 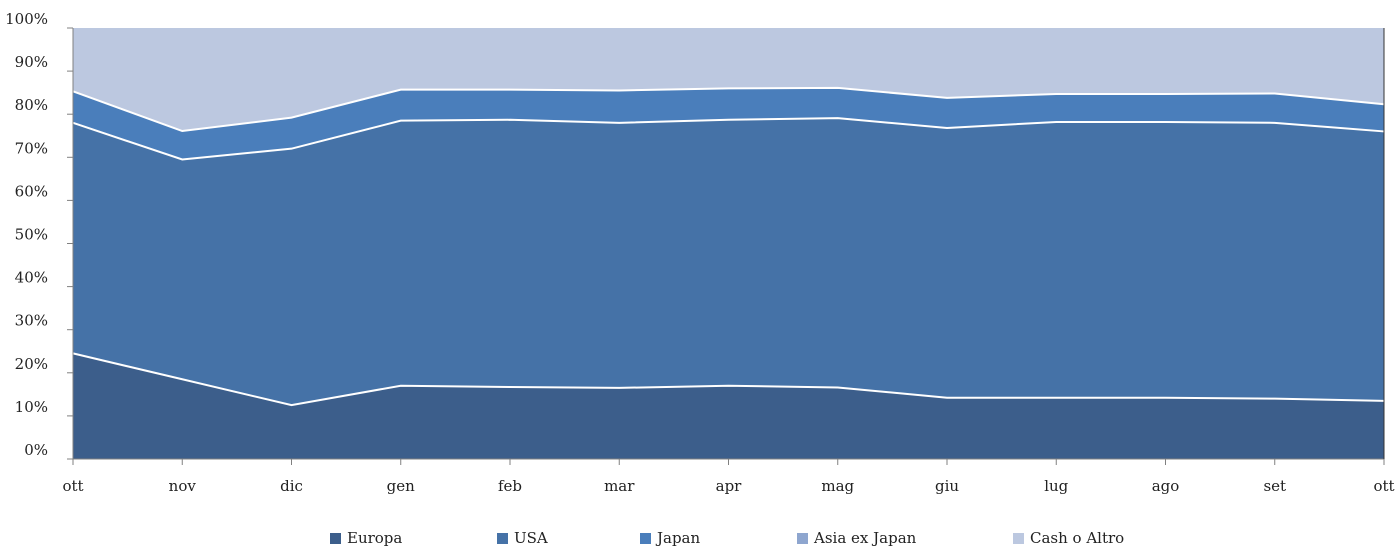 What do you see at coordinates (531, 538) in the screenshot?
I see `legend-label: USA` at bounding box center [531, 538].